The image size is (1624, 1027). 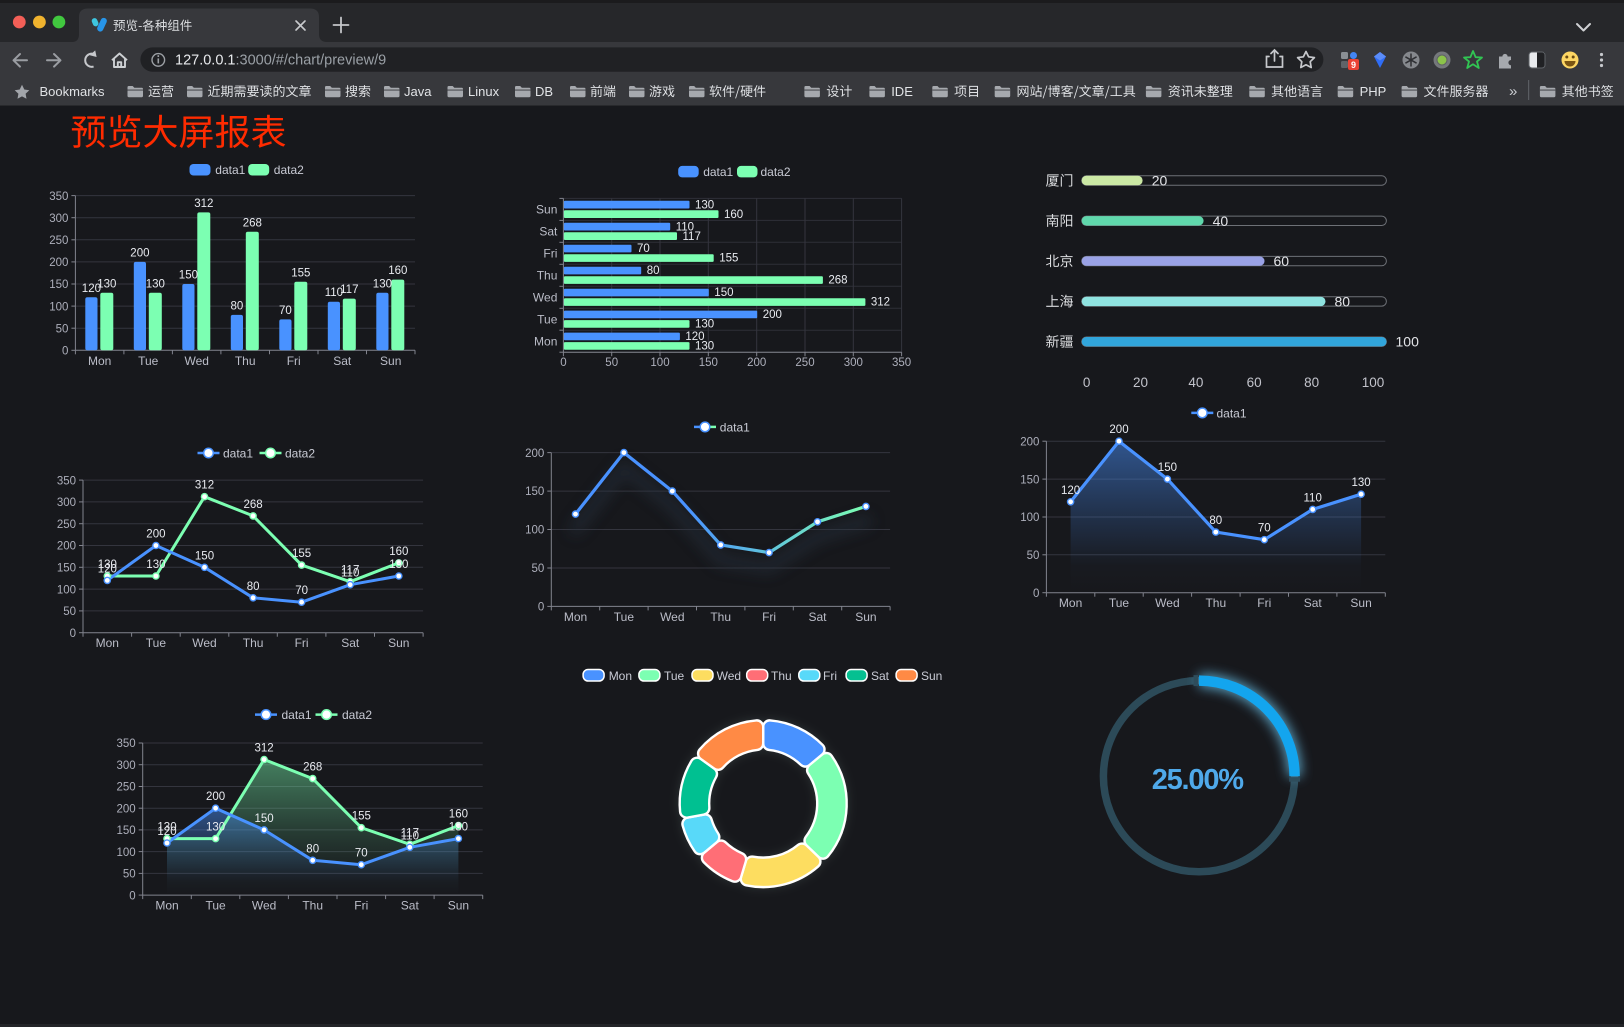 I want to click on svg-text: Bookmarks, so click(x=73, y=91).